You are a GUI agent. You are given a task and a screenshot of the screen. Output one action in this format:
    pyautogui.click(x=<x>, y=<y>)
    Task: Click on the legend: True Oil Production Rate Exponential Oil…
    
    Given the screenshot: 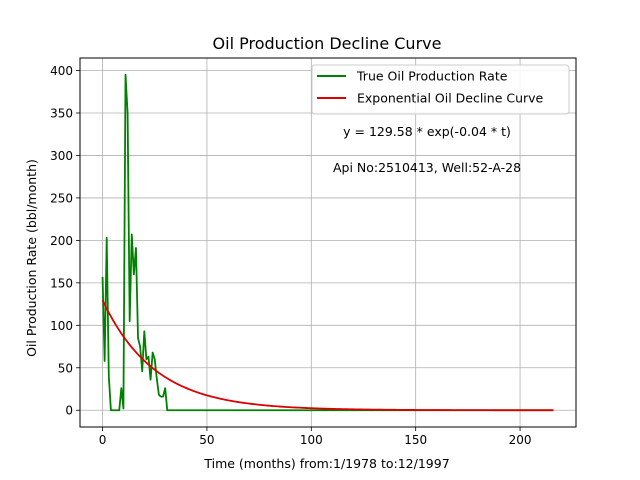 What is the action you would take?
    pyautogui.click(x=440, y=89)
    